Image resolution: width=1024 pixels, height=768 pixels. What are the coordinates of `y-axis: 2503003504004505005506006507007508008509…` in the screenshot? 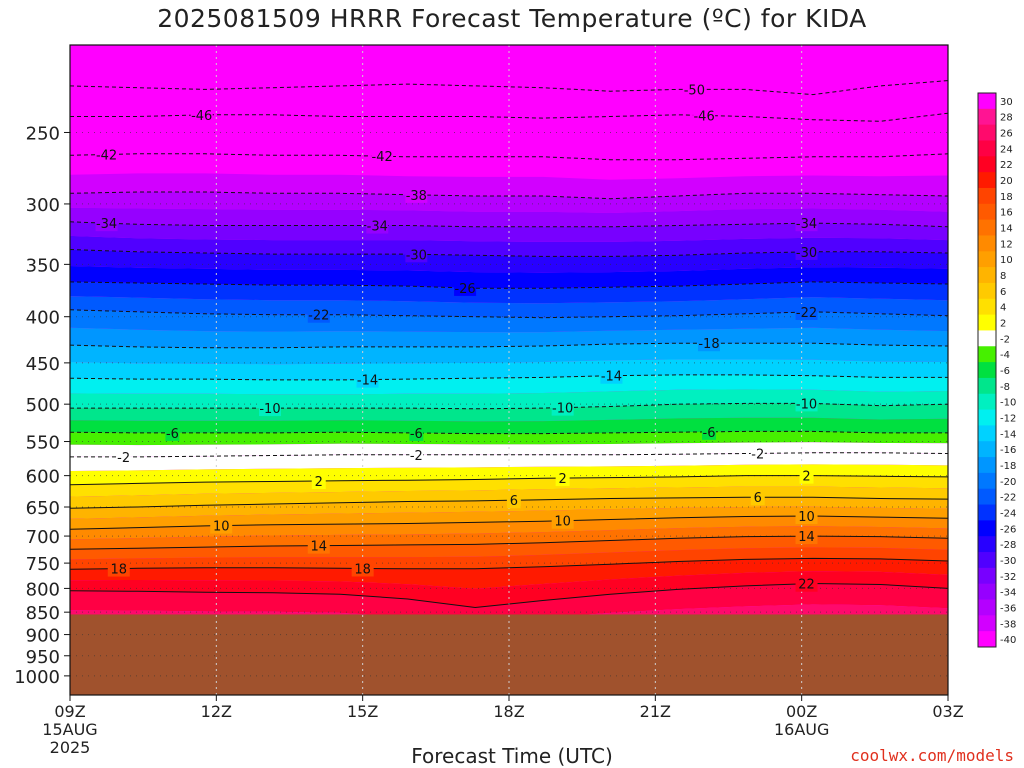 It's located at (42, 405).